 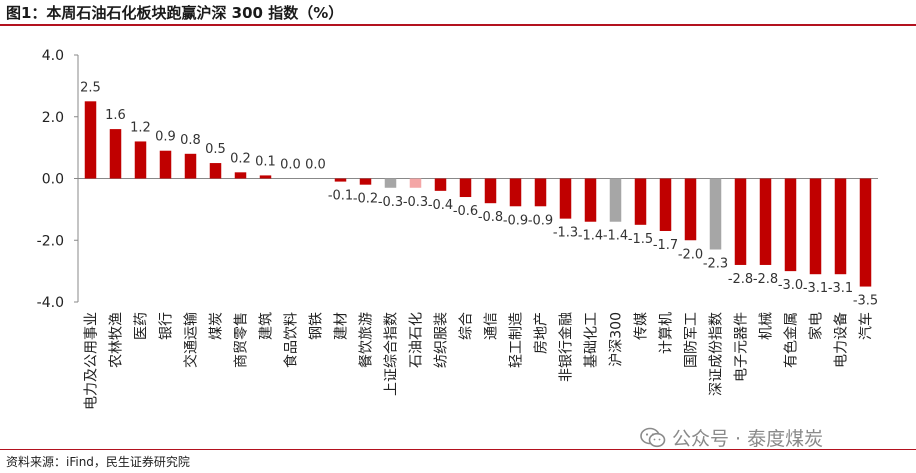 I want to click on data-label: 2.5, so click(x=90, y=87).